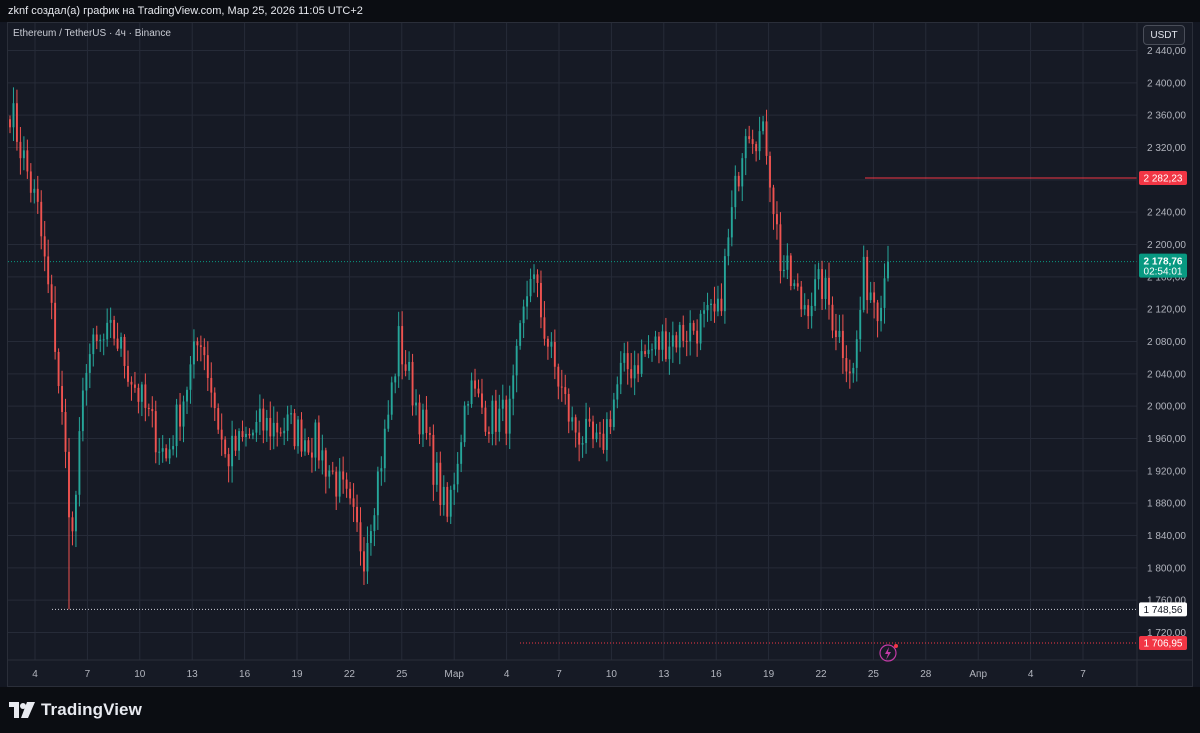 The image size is (1200, 733). I want to click on price-tick-label: 2 400,00, so click(1166, 83).